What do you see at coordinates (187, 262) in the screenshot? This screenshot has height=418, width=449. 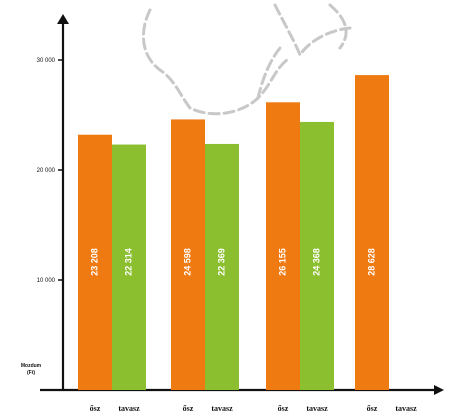 I see `bar-value-label: 24 598` at bounding box center [187, 262].